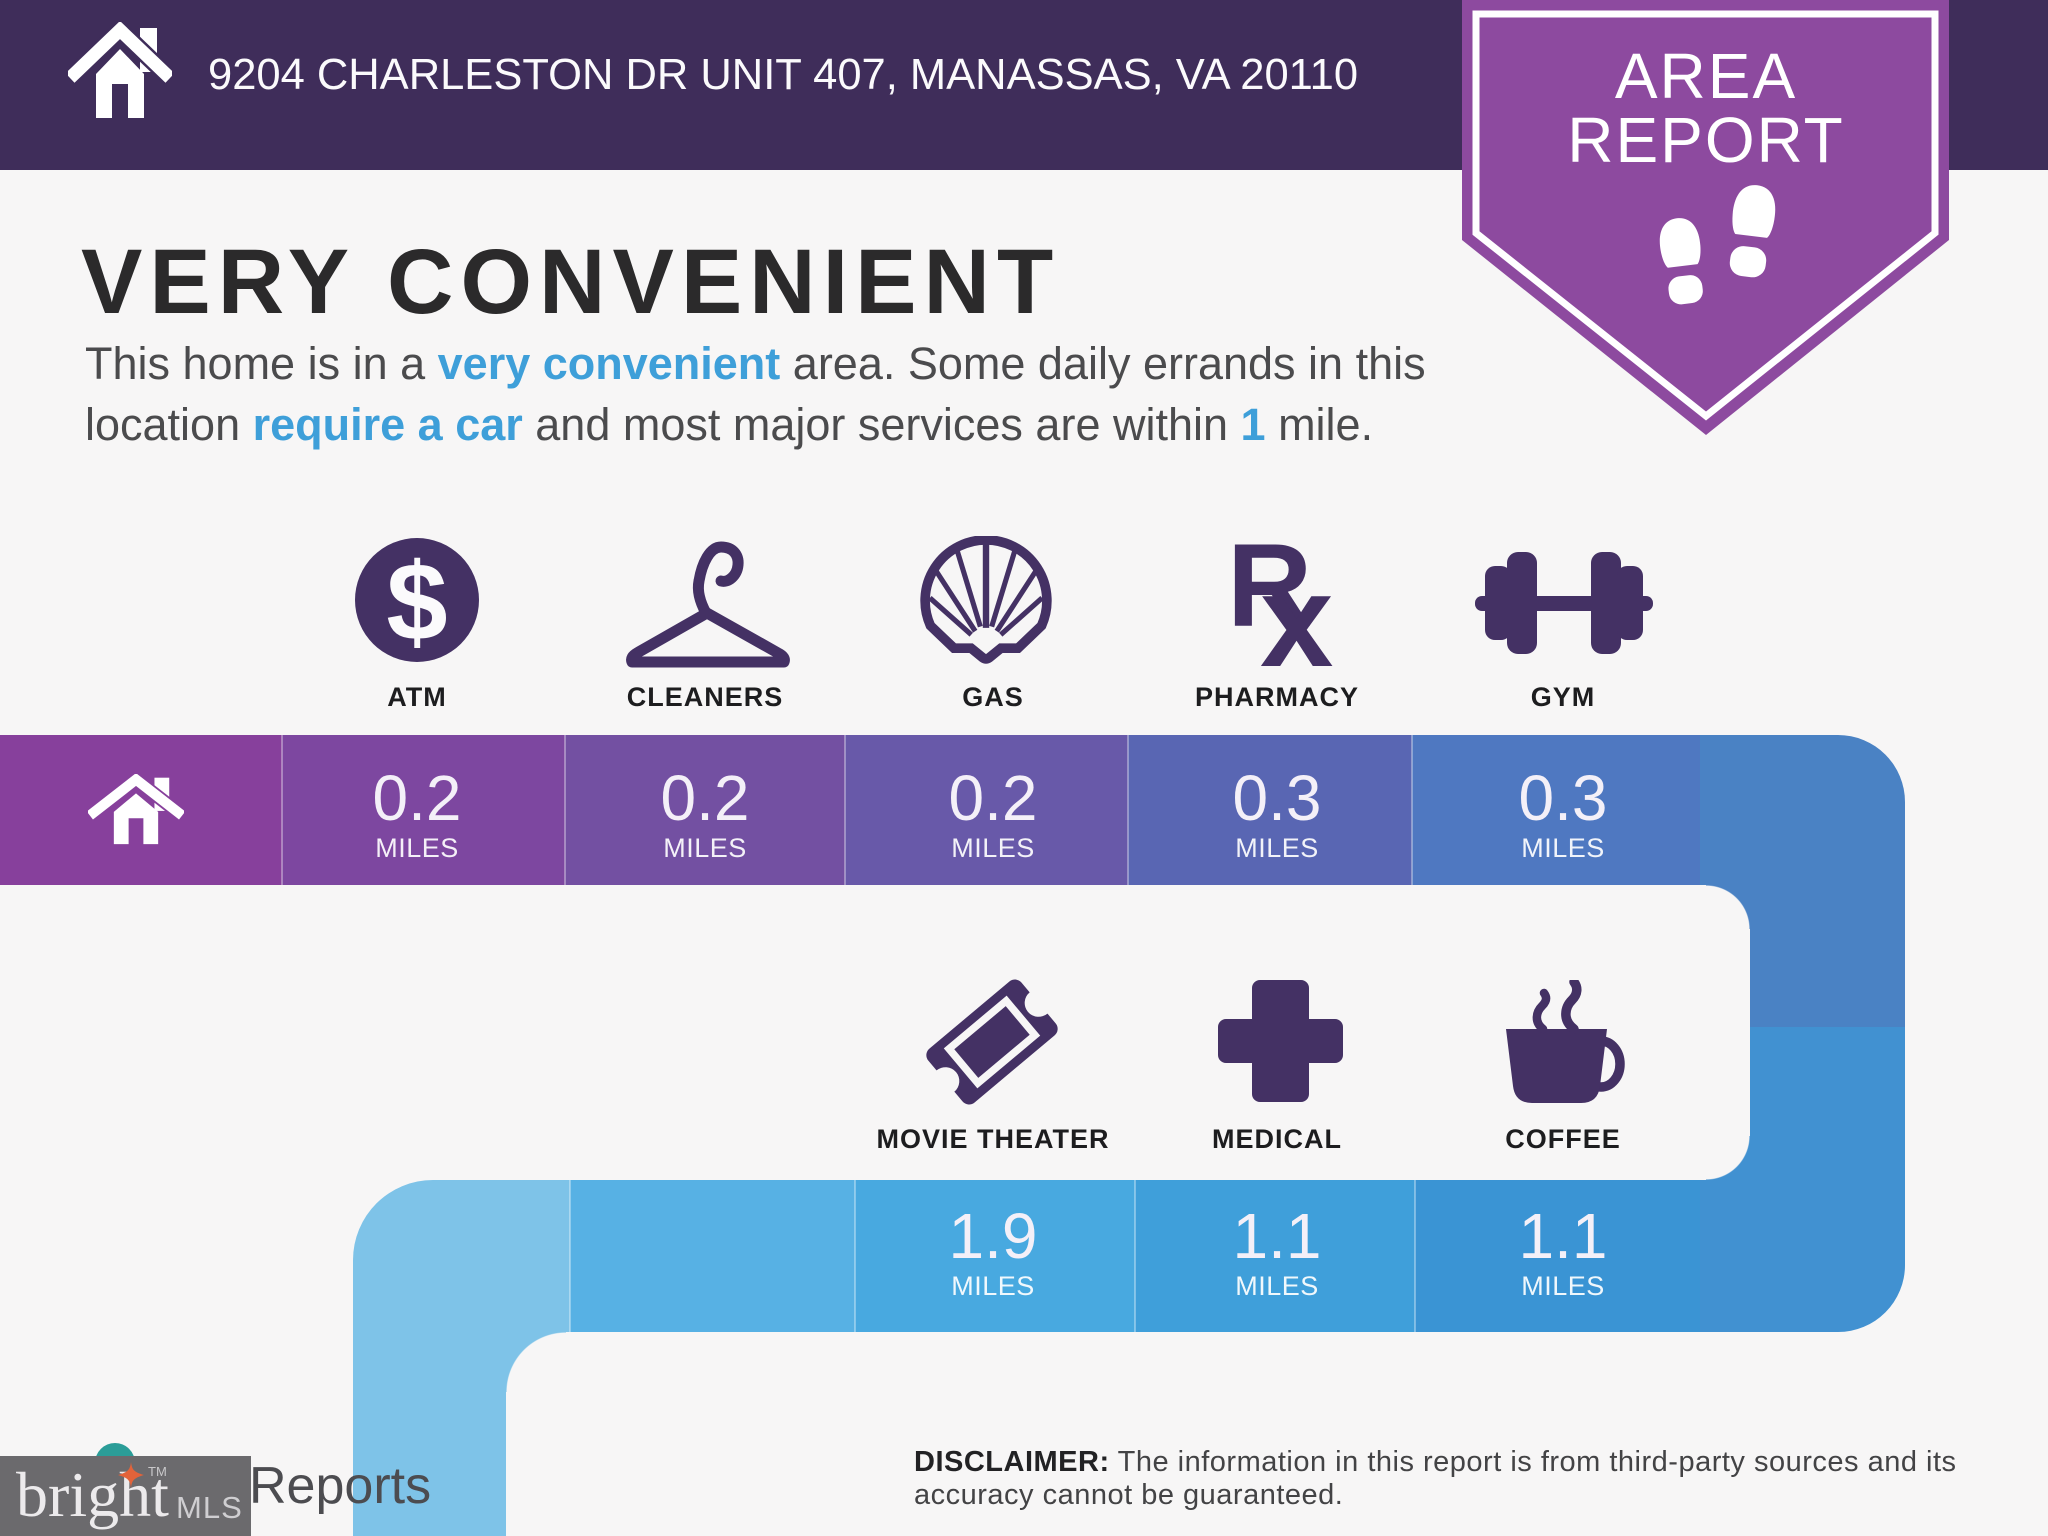 Image resolution: width=2048 pixels, height=1536 pixels. I want to click on svg-text: REPORT, so click(1706, 140).